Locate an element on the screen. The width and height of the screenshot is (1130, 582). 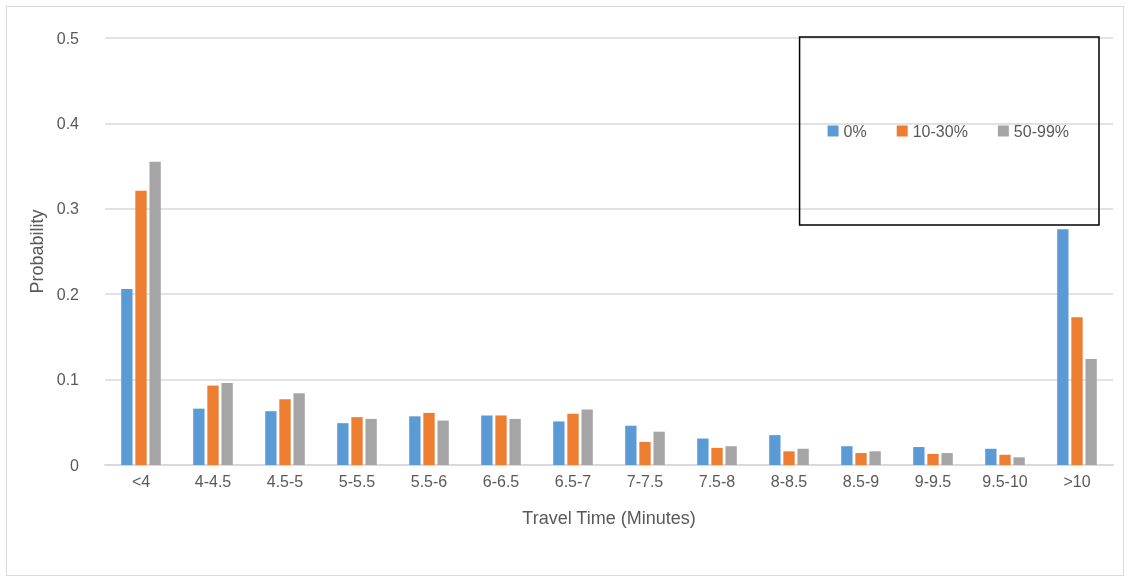
x-tick-label: 7-7.5 is located at coordinates (645, 481).